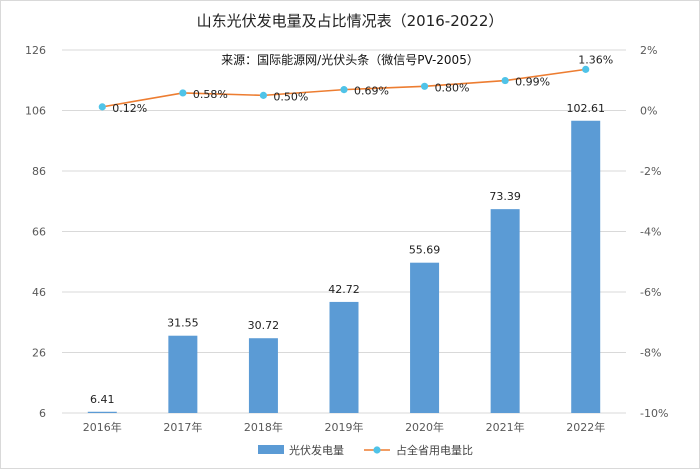  I want to click on y-right-tick-label: 2%, so click(648, 50).